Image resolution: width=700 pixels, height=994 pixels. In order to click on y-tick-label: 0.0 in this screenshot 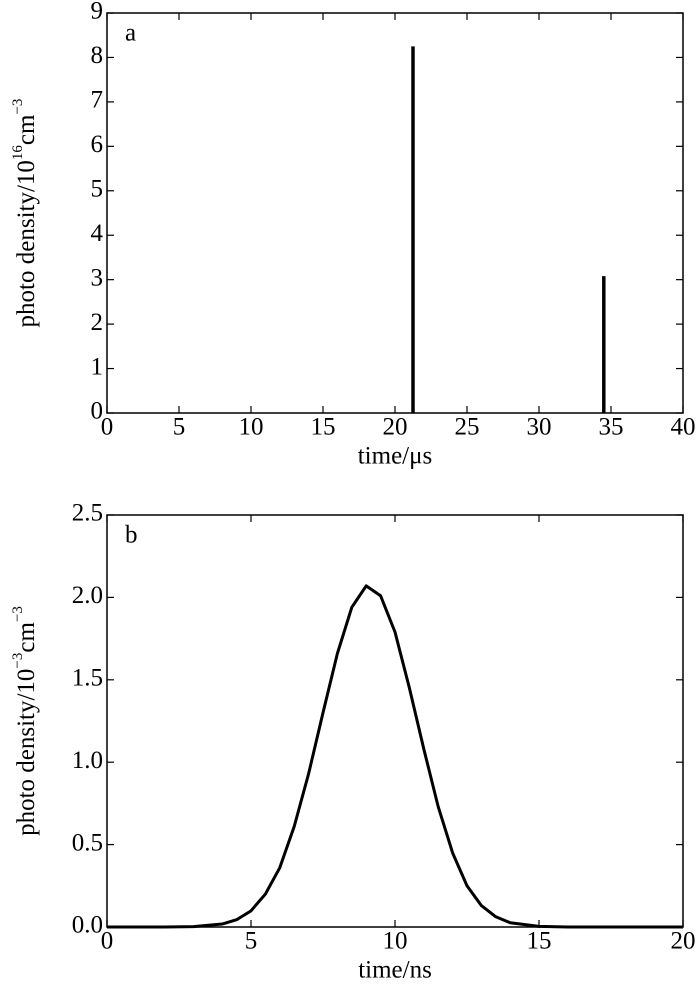, I will do `click(87, 925)`.